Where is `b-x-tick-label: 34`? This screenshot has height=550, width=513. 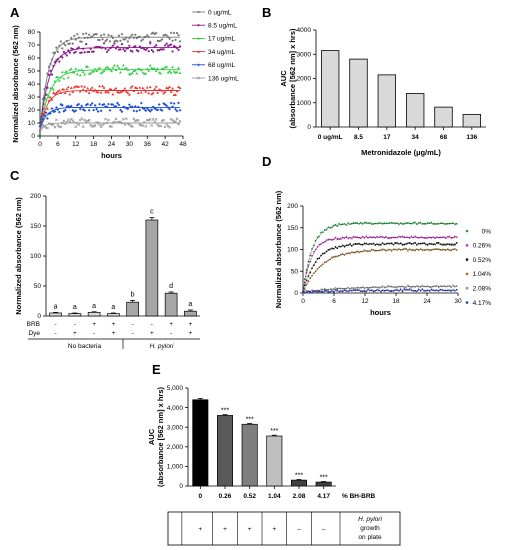 b-x-tick-label: 34 is located at coordinates (416, 137).